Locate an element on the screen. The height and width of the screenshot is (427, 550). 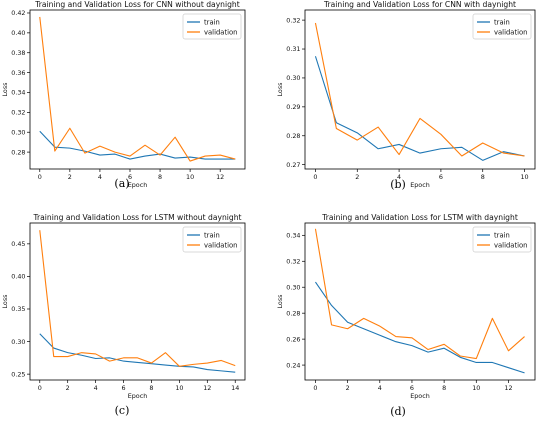
y-tick-label: 0.45 is located at coordinates (18, 244).